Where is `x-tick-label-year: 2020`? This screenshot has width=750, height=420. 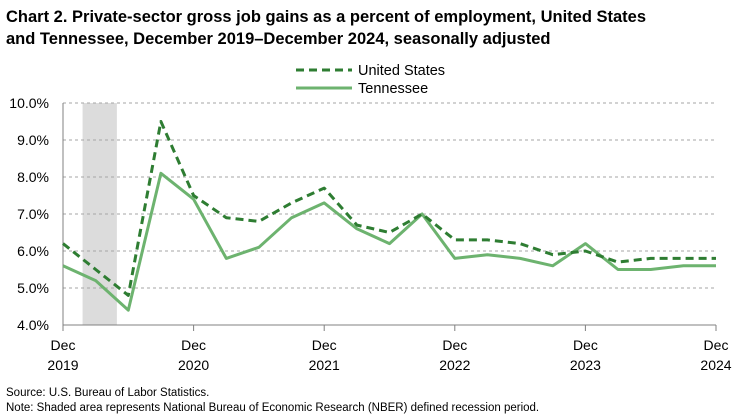 x-tick-label-year: 2020 is located at coordinates (193, 365).